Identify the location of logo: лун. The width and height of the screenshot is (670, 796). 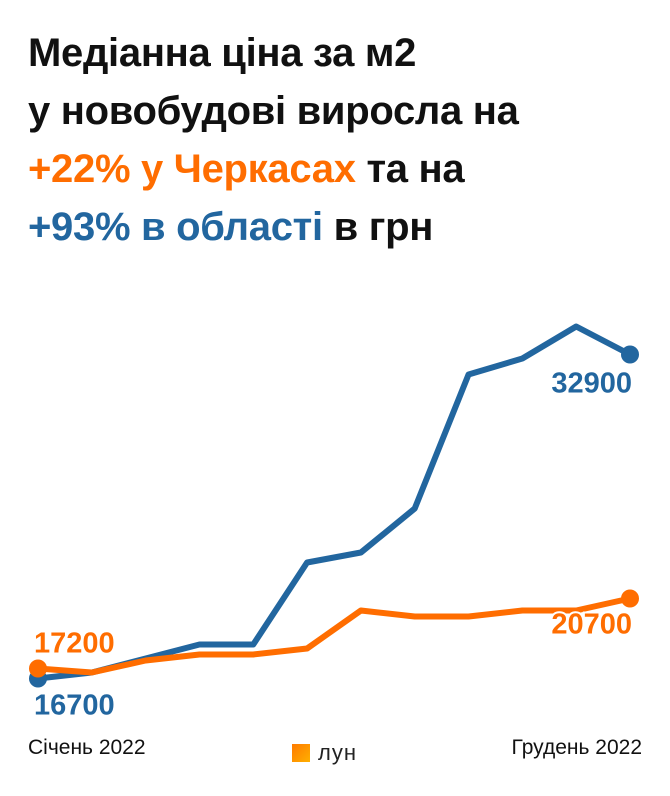
(324, 753).